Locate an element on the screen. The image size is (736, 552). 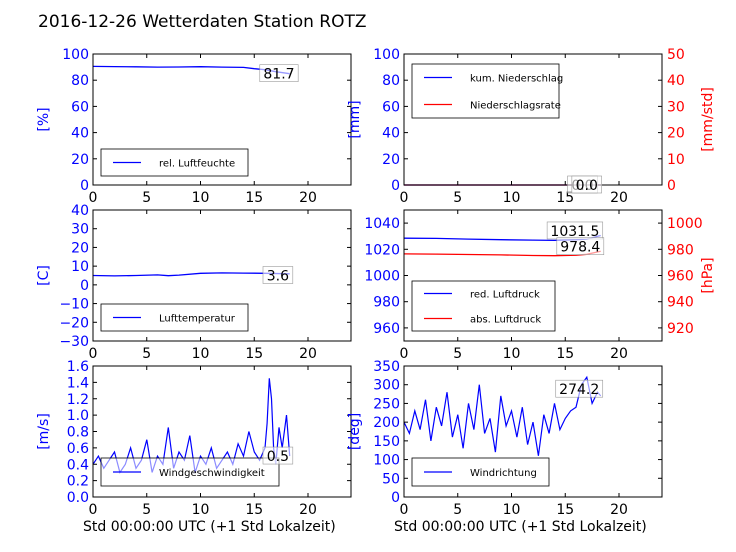
ytick-label: 300 is located at coordinates (386, 386).